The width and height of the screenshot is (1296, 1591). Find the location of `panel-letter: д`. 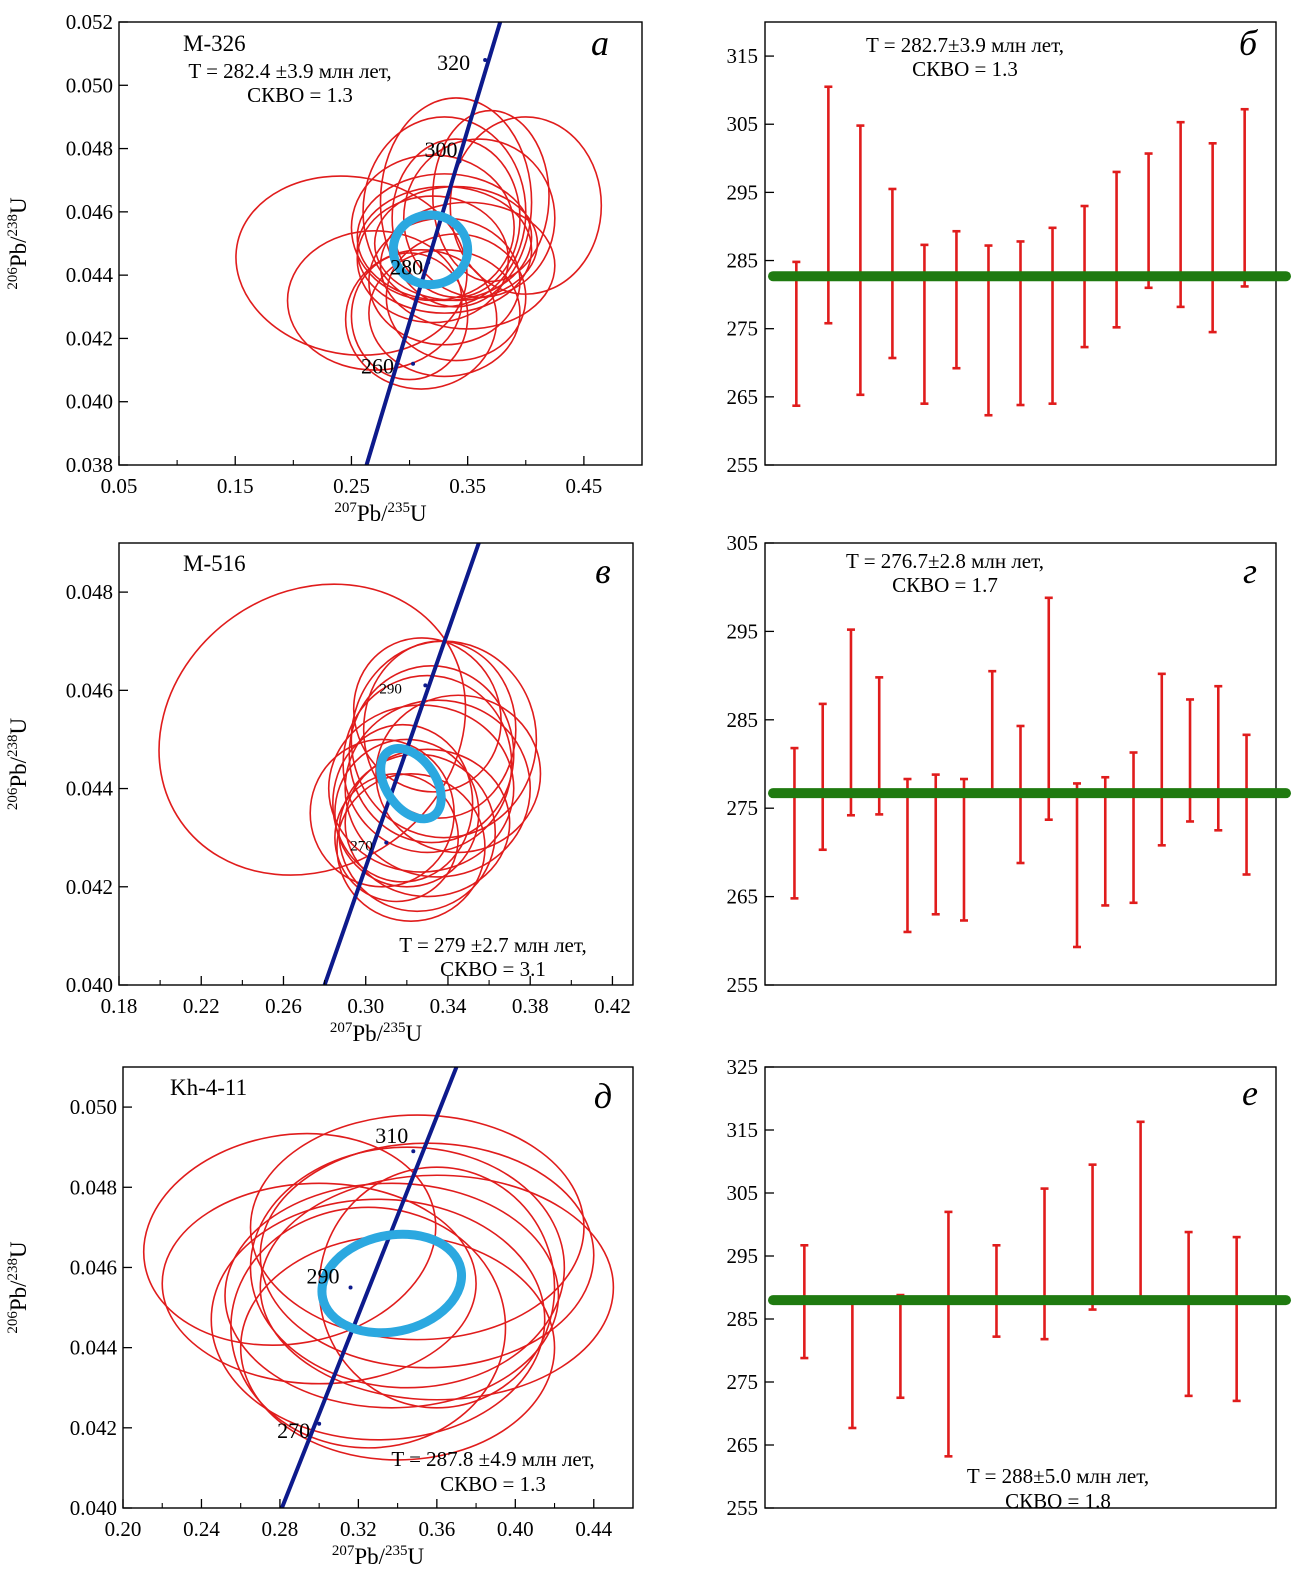

panel-letter: д is located at coordinates (603, 1096).